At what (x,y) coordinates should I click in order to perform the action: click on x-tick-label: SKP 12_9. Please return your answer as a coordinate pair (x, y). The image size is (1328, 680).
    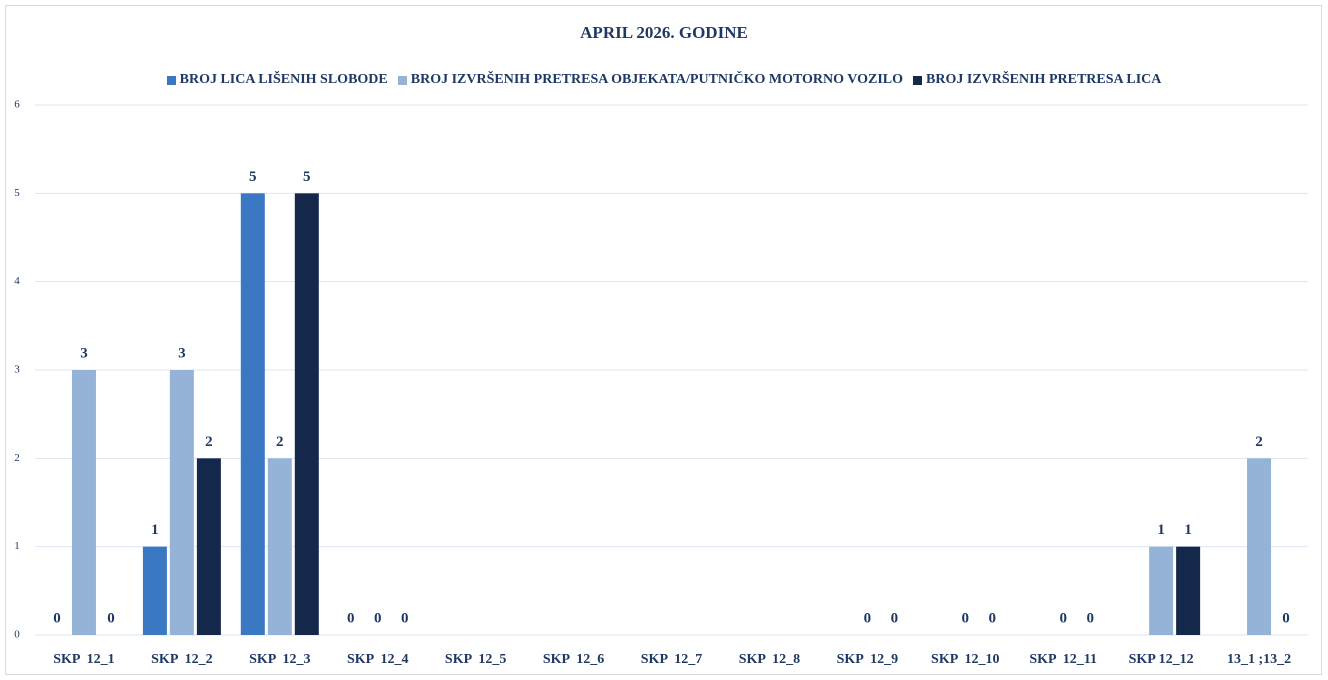
    Looking at the image, I should click on (867, 659).